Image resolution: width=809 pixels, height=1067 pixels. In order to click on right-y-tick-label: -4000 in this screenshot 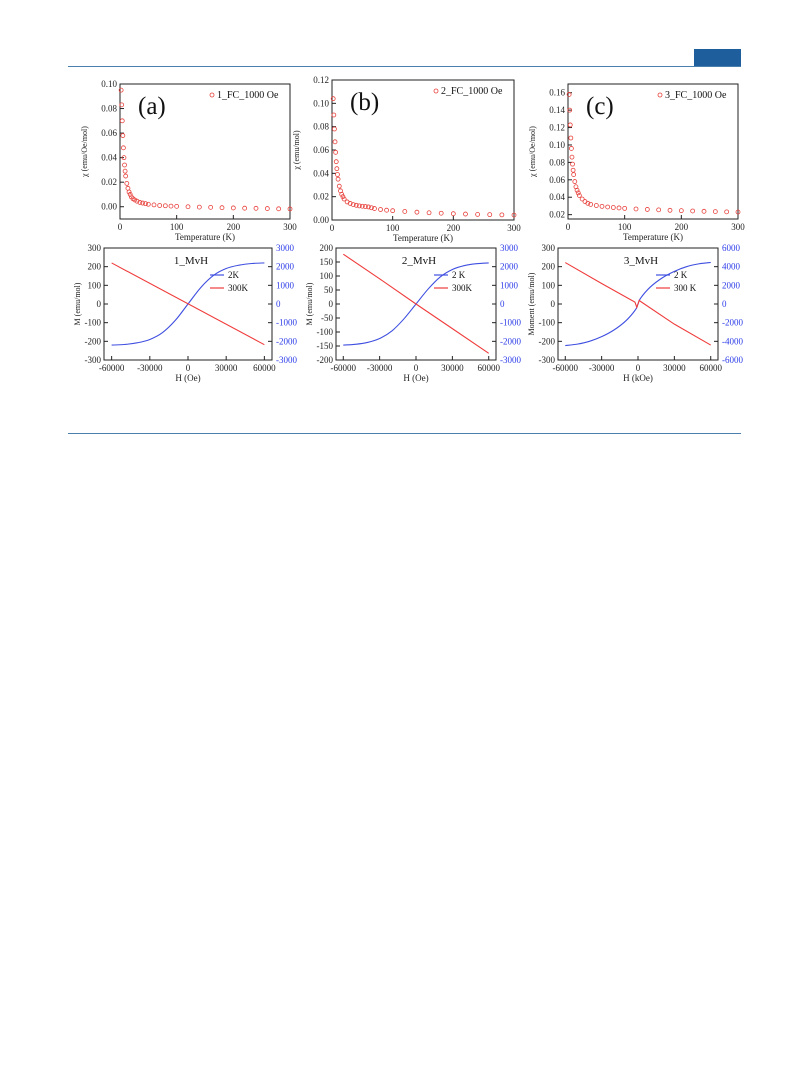, I will do `click(732, 341)`.